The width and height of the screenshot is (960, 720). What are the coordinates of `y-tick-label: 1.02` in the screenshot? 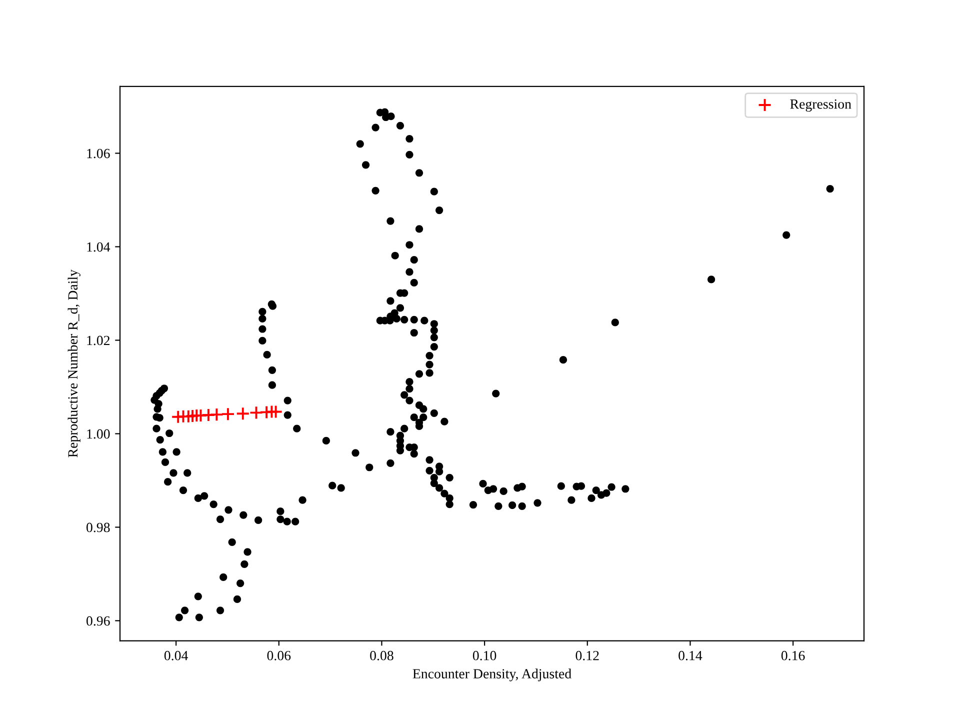 It's located at (98, 341).